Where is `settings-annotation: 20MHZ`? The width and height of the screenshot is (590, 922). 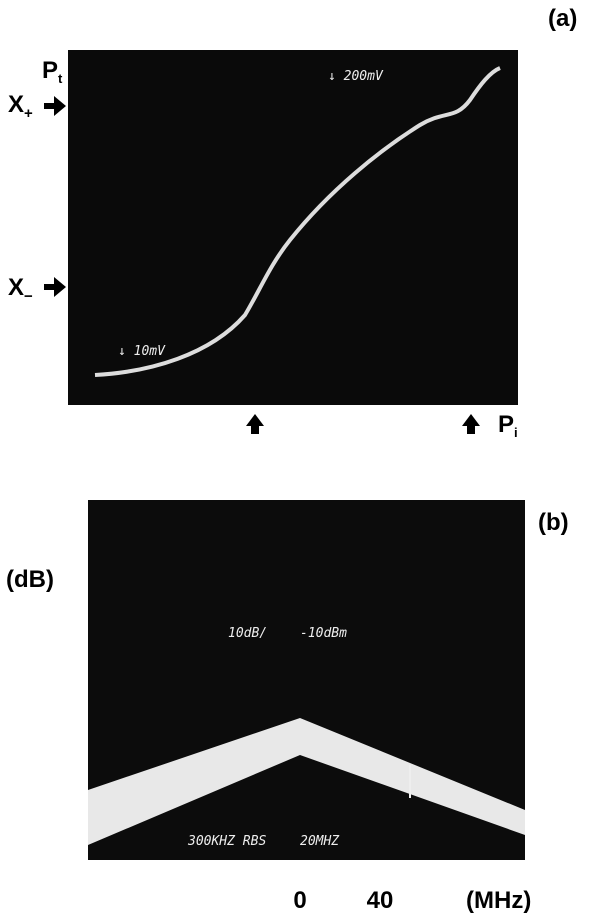
settings-annotation: 20MHZ is located at coordinates (320, 841).